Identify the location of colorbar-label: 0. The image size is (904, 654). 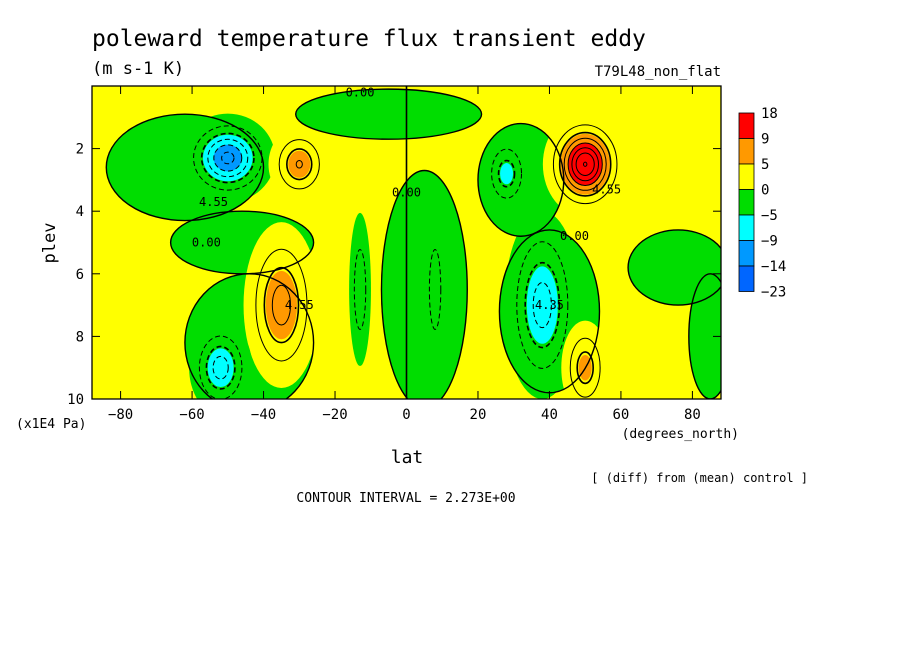
(765, 191).